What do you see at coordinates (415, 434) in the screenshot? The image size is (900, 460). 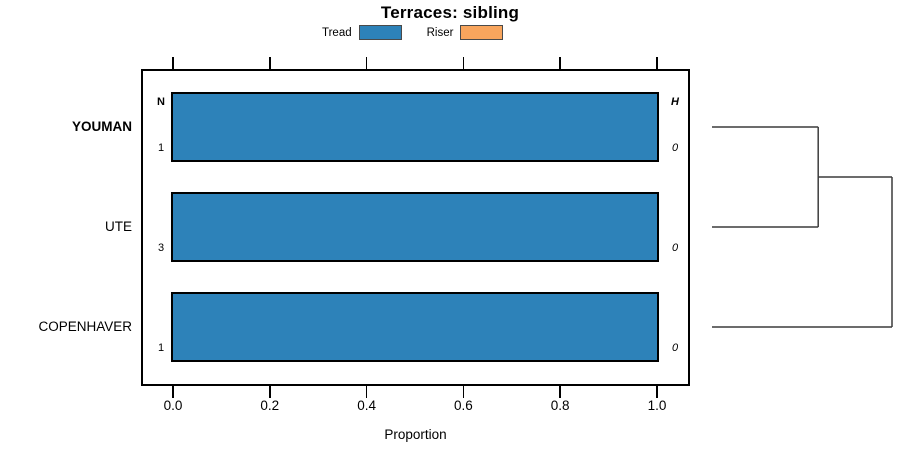 I see `x-axis-title: Proportion` at bounding box center [415, 434].